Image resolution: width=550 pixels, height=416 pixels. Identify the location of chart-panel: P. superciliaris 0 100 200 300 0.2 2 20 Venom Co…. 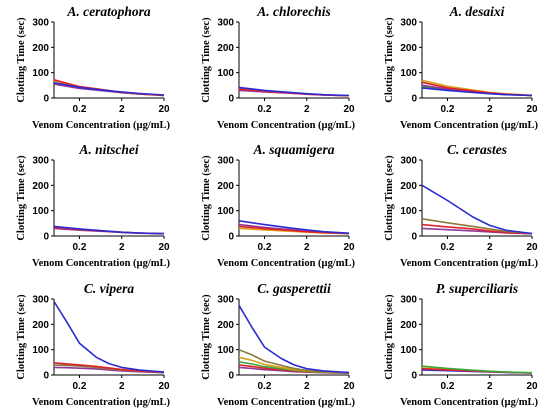
(461, 344).